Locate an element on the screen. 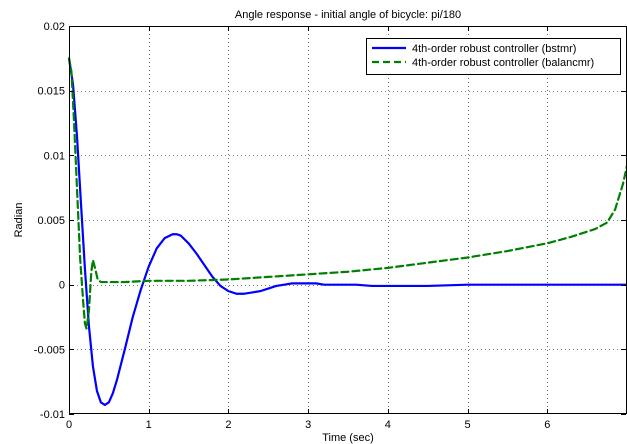  y-tick-label: 0.015 is located at coordinates (51, 92).